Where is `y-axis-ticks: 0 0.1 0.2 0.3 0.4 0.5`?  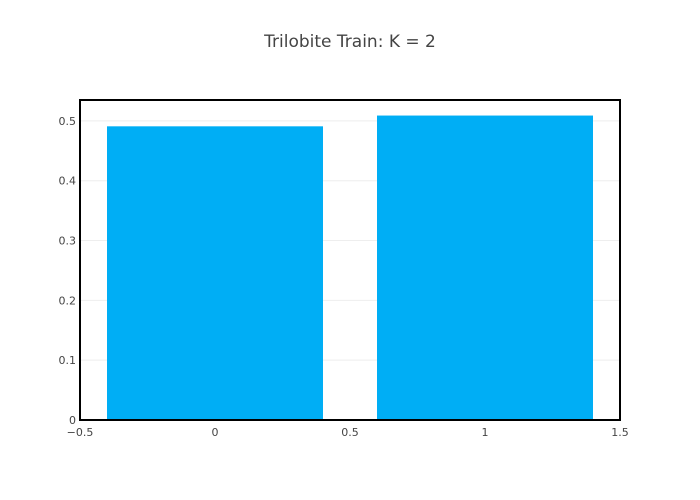 y-axis-ticks: 0 0.1 0.2 0.3 0.4 0.5 is located at coordinates (68, 271).